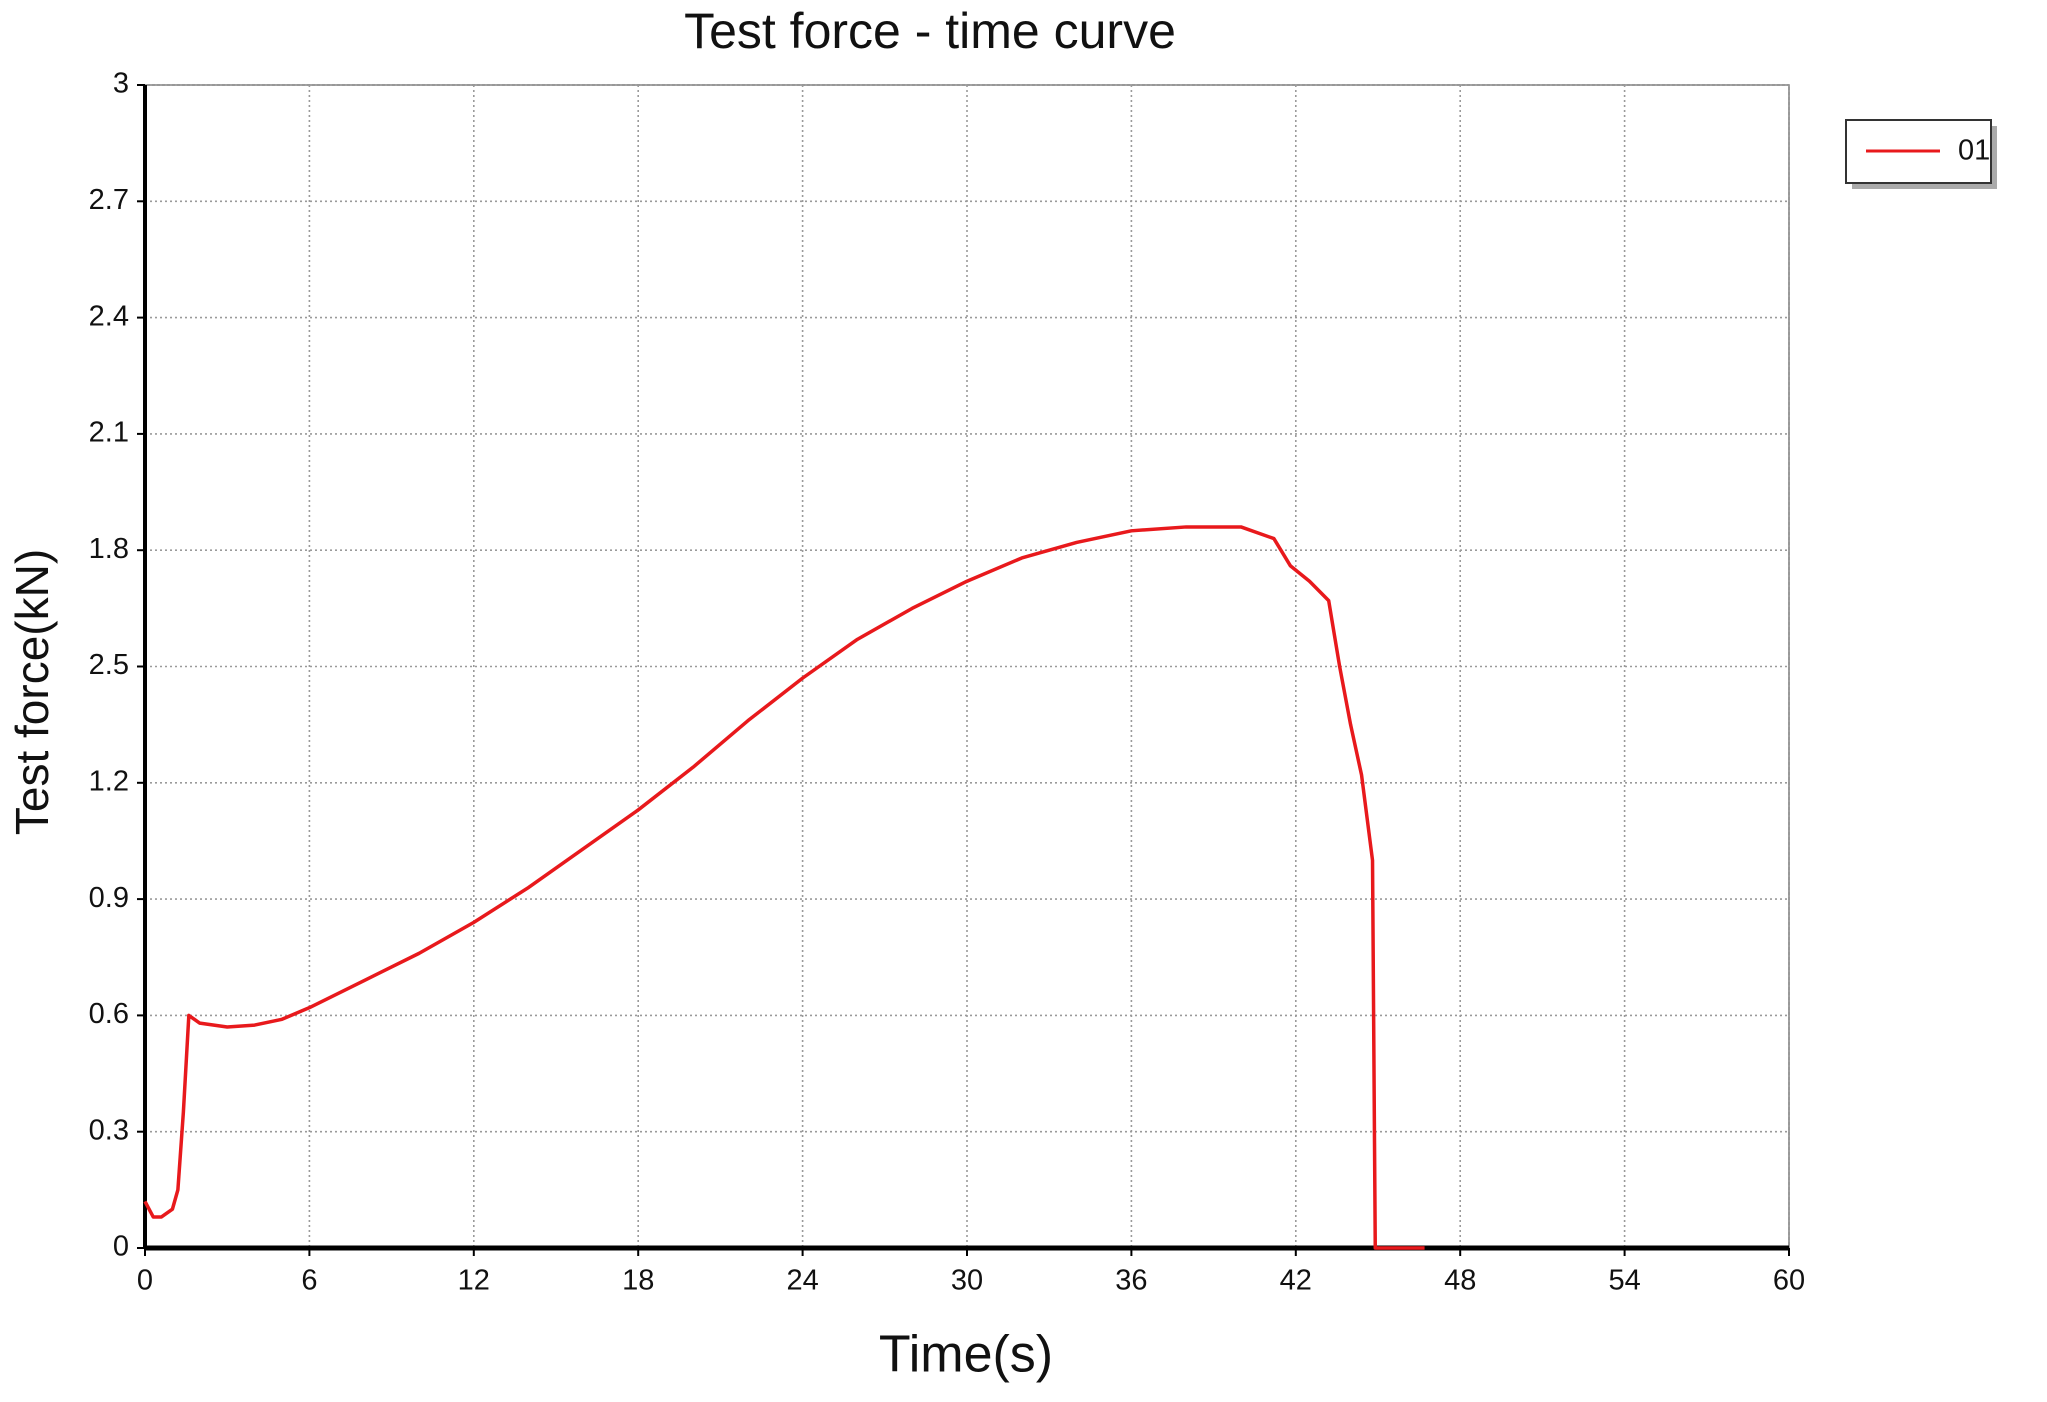 The width and height of the screenshot is (2047, 1402). Describe the element at coordinates (32, 692) in the screenshot. I see `y-axis-label: Test force(kN)` at that location.